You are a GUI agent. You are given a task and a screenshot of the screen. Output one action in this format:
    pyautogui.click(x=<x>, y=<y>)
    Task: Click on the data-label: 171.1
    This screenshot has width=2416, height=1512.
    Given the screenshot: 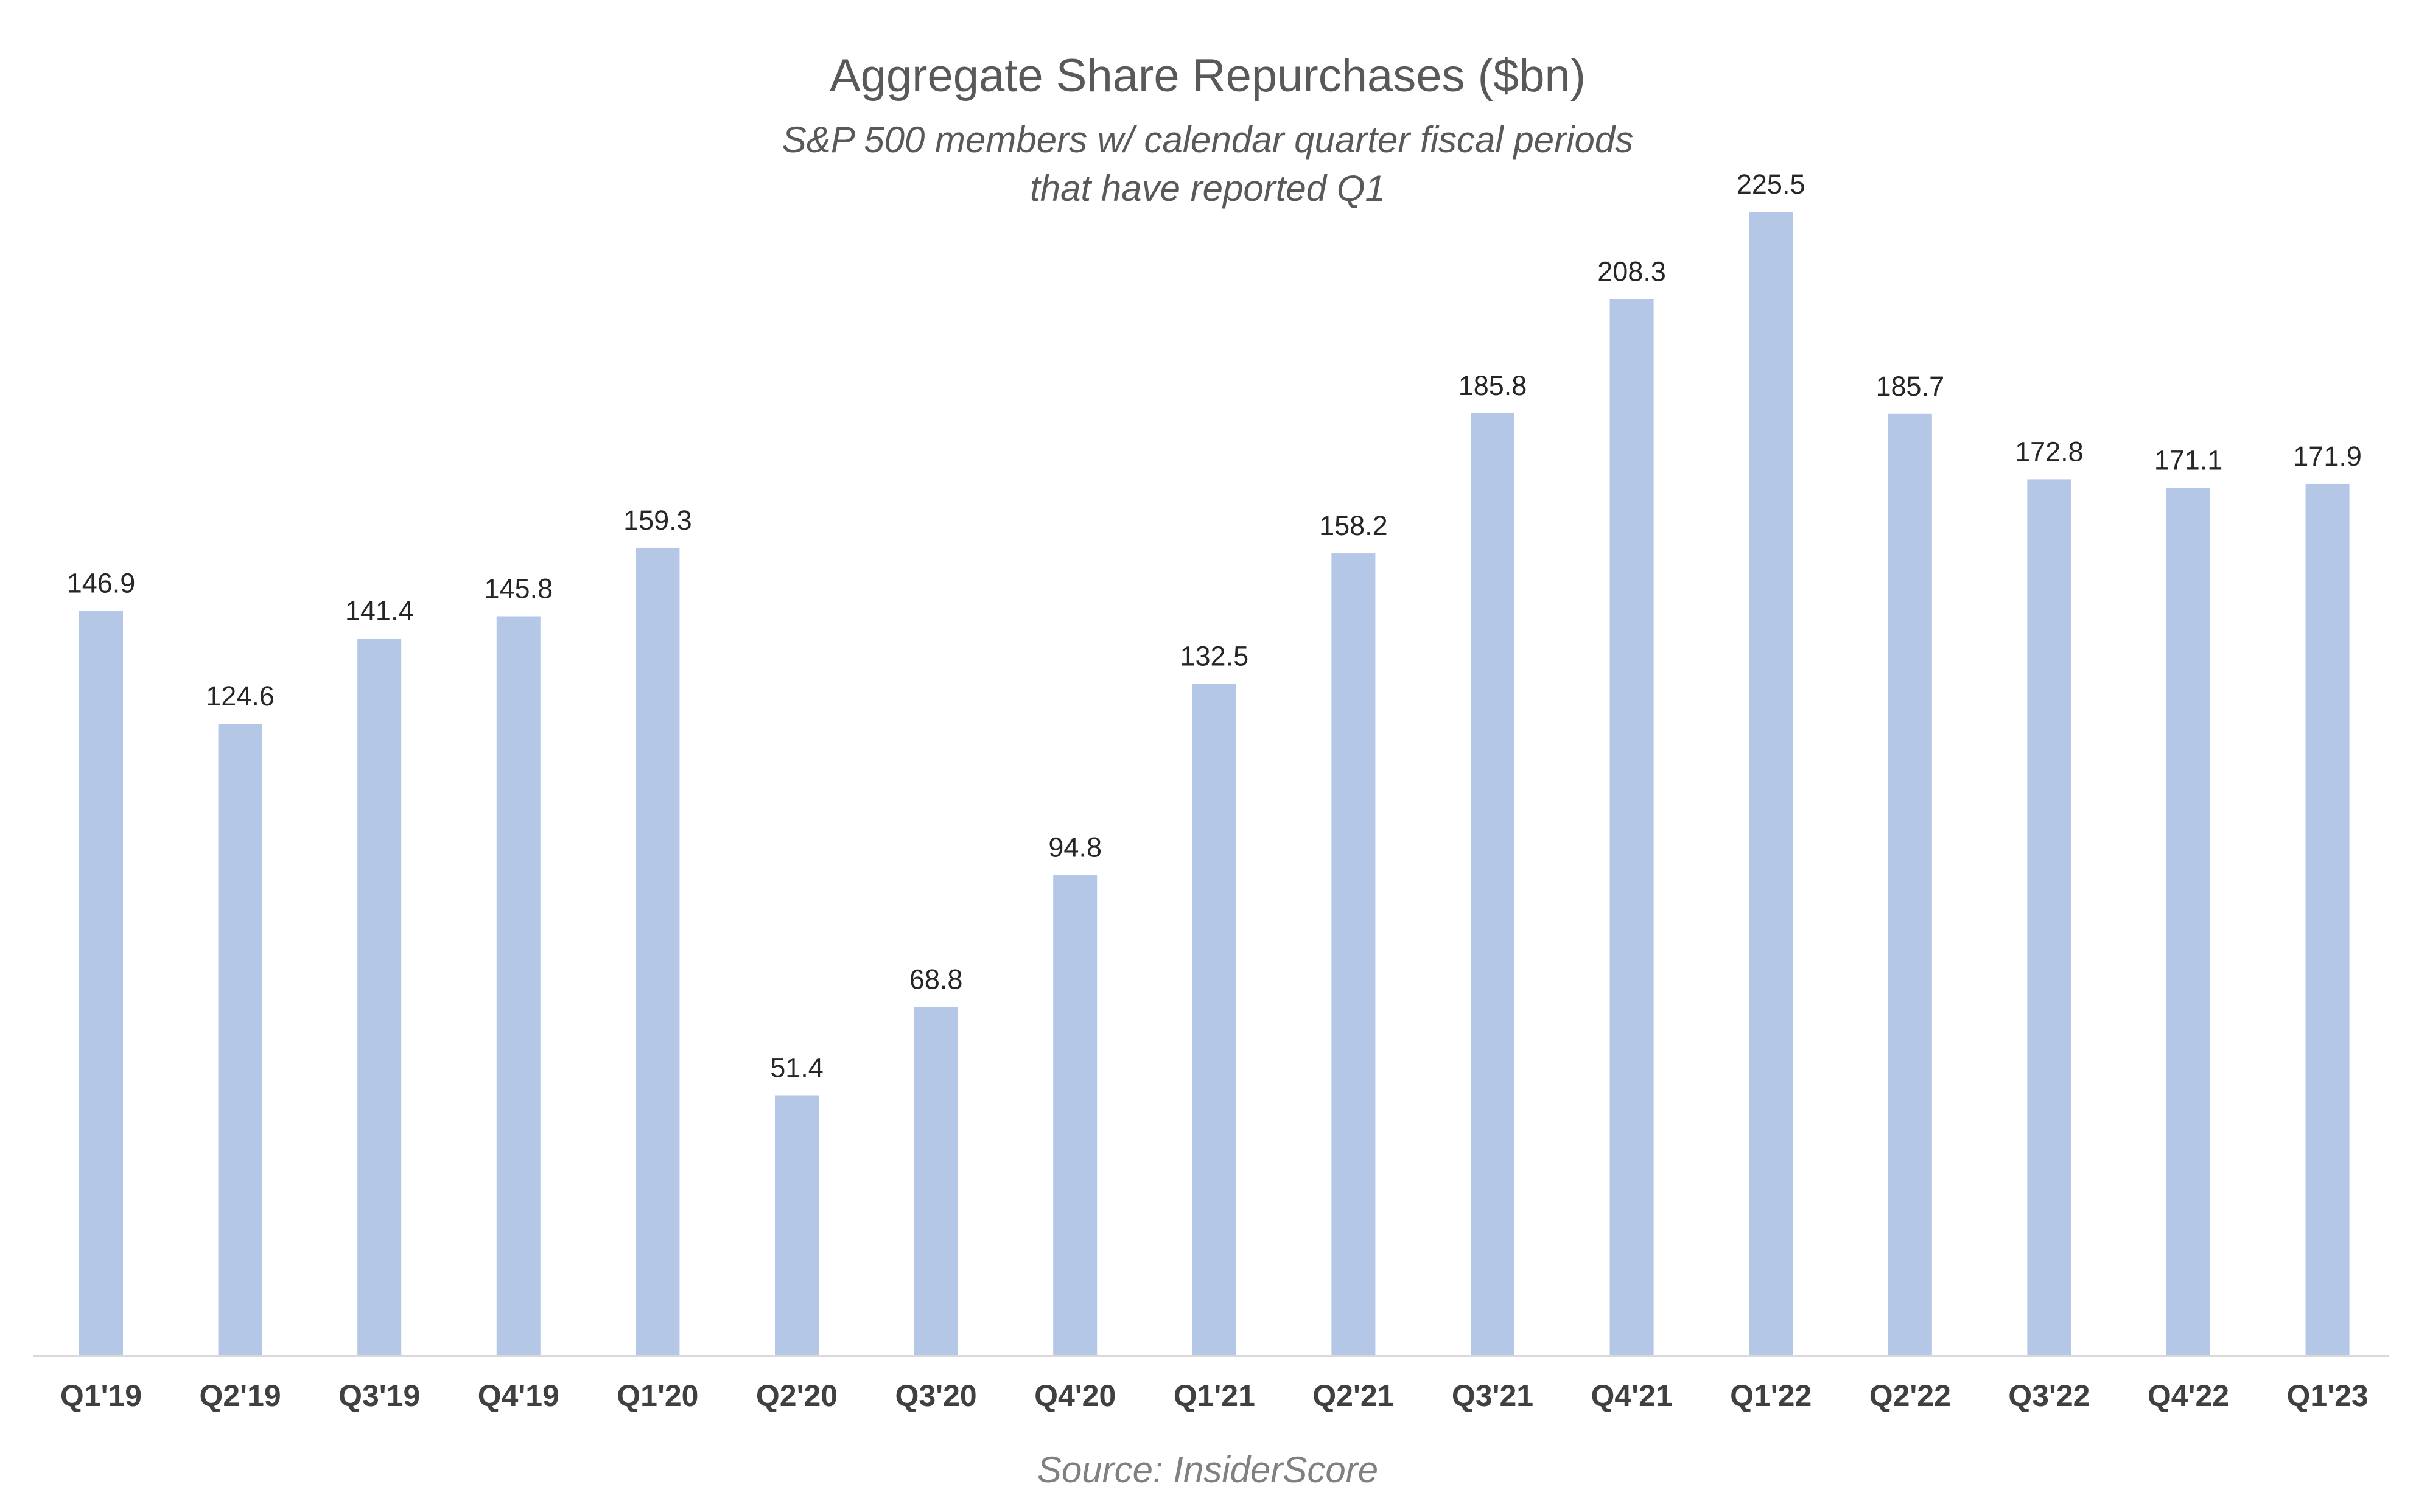 What is the action you would take?
    pyautogui.click(x=2188, y=460)
    